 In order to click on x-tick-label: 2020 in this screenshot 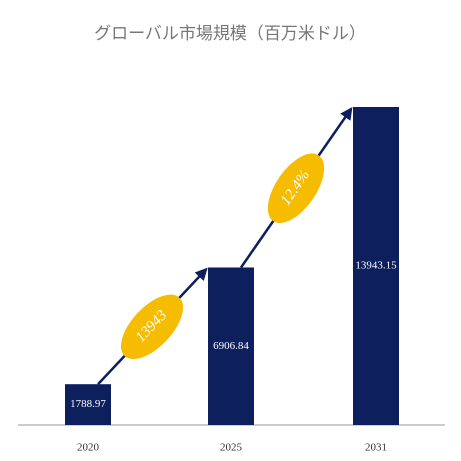, I will do `click(88, 448)`.